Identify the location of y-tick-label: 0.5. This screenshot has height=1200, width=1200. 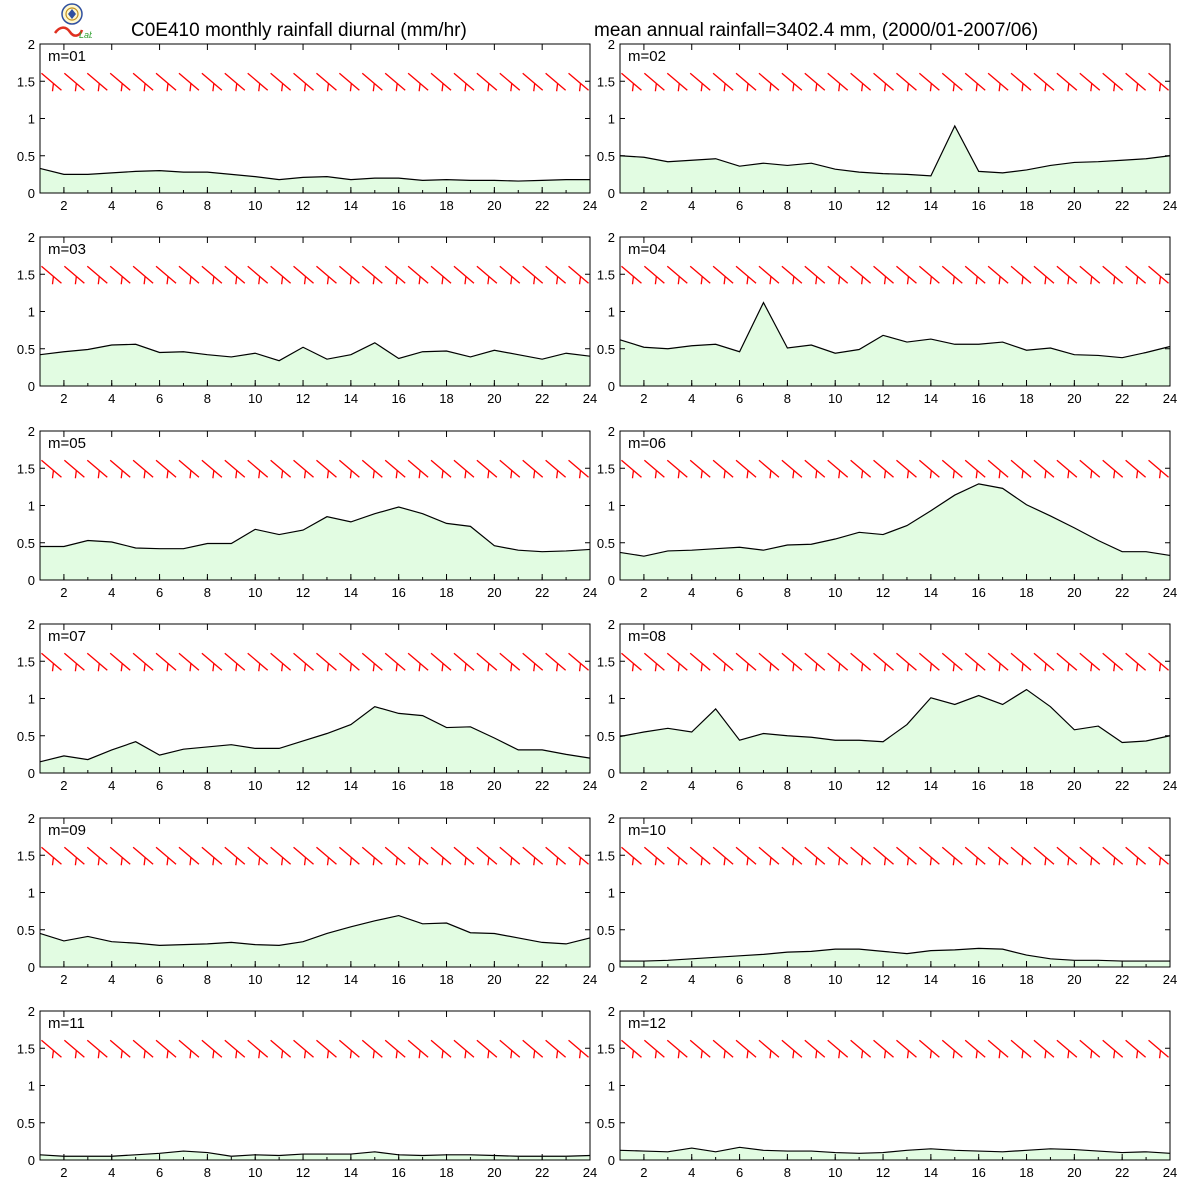
(606, 156).